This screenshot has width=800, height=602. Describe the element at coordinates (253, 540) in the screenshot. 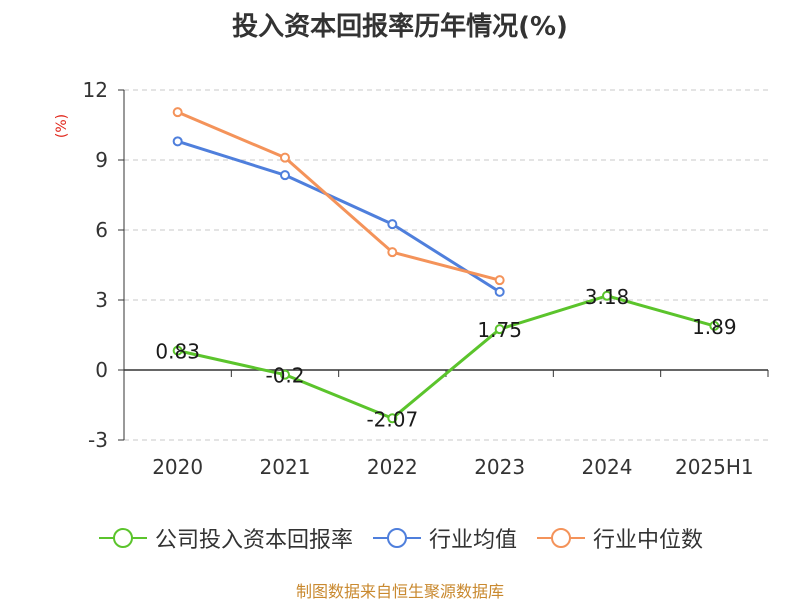

I see `legend-label: 公司投入资本回报率` at that location.